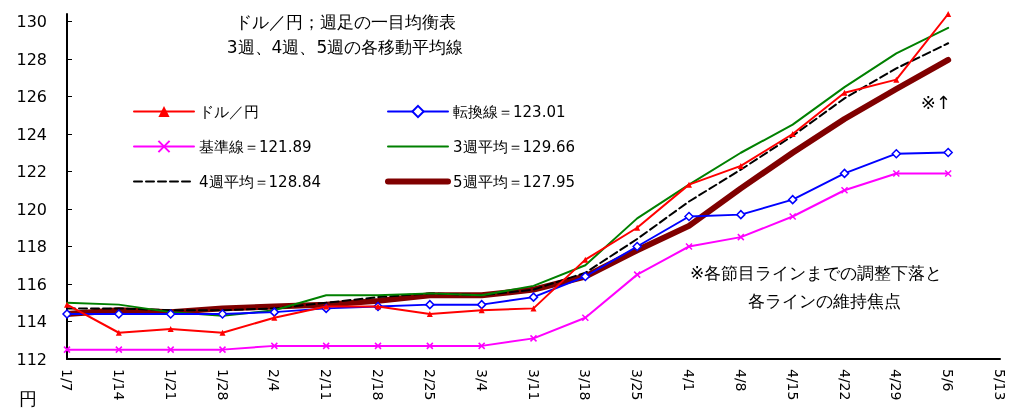 Image resolution: width=1011 pixels, height=412 pixels. What do you see at coordinates (896, 385) in the screenshot?
I see `x-tick-label: 4/29` at bounding box center [896, 385].